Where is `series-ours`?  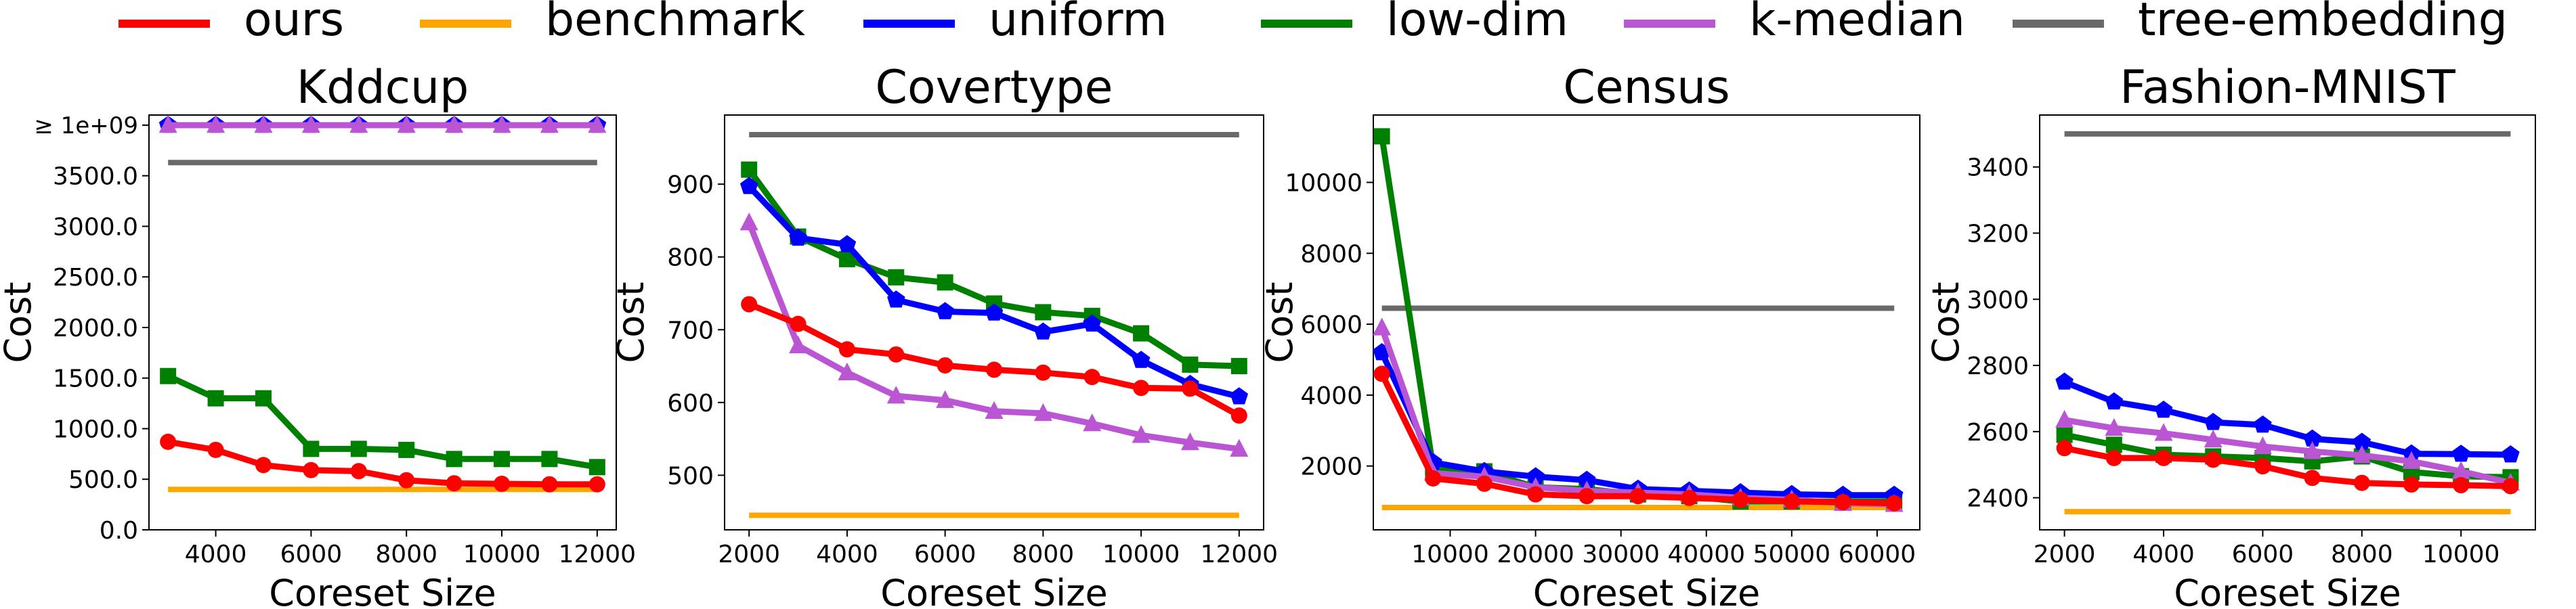 series-ours is located at coordinates (382, 463).